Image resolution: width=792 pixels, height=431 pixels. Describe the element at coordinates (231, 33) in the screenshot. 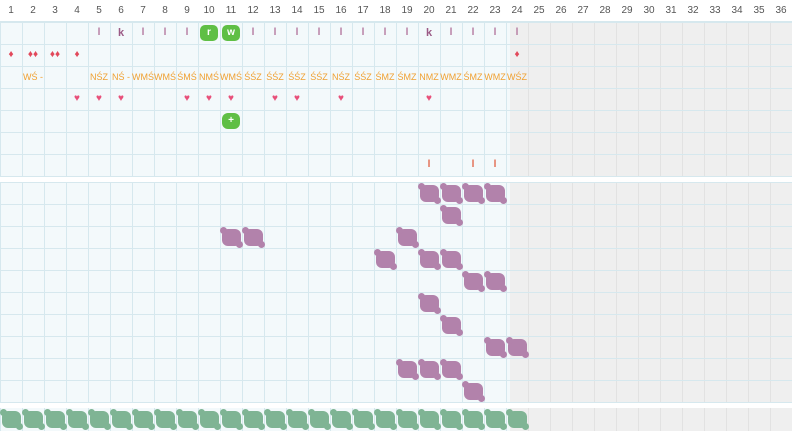

I see `row1-tag-badge: w` at that location.